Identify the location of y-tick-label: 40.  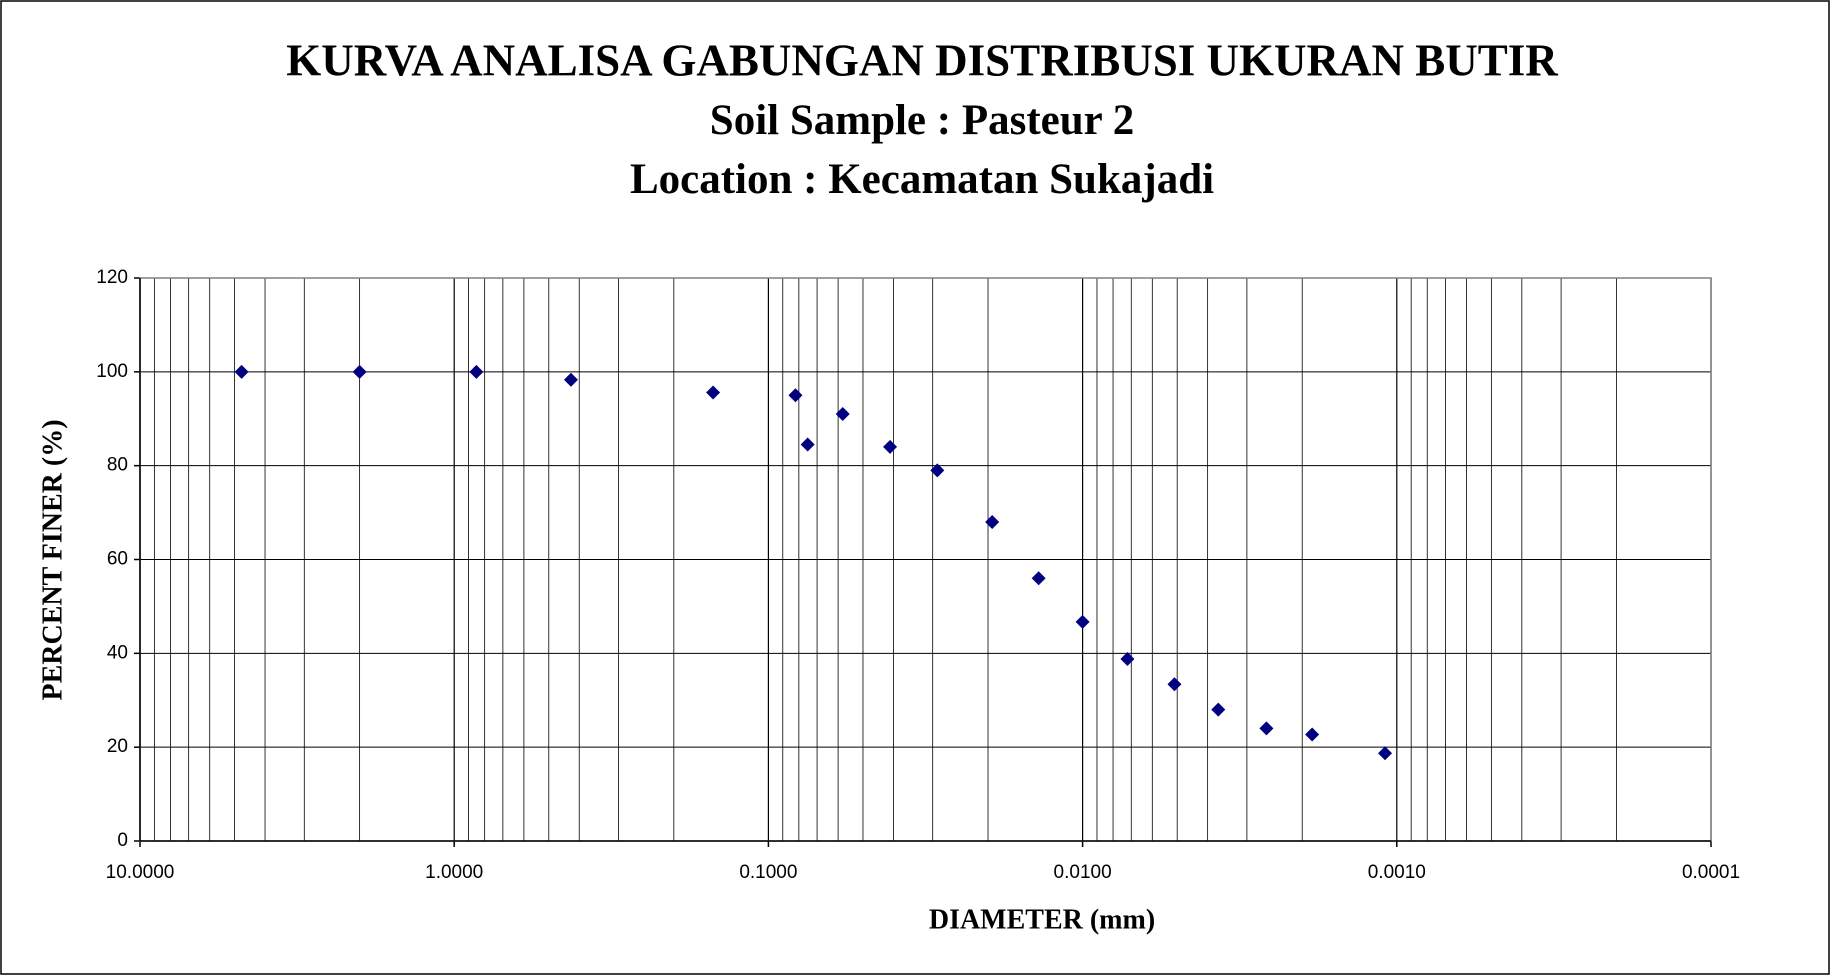
(117, 652).